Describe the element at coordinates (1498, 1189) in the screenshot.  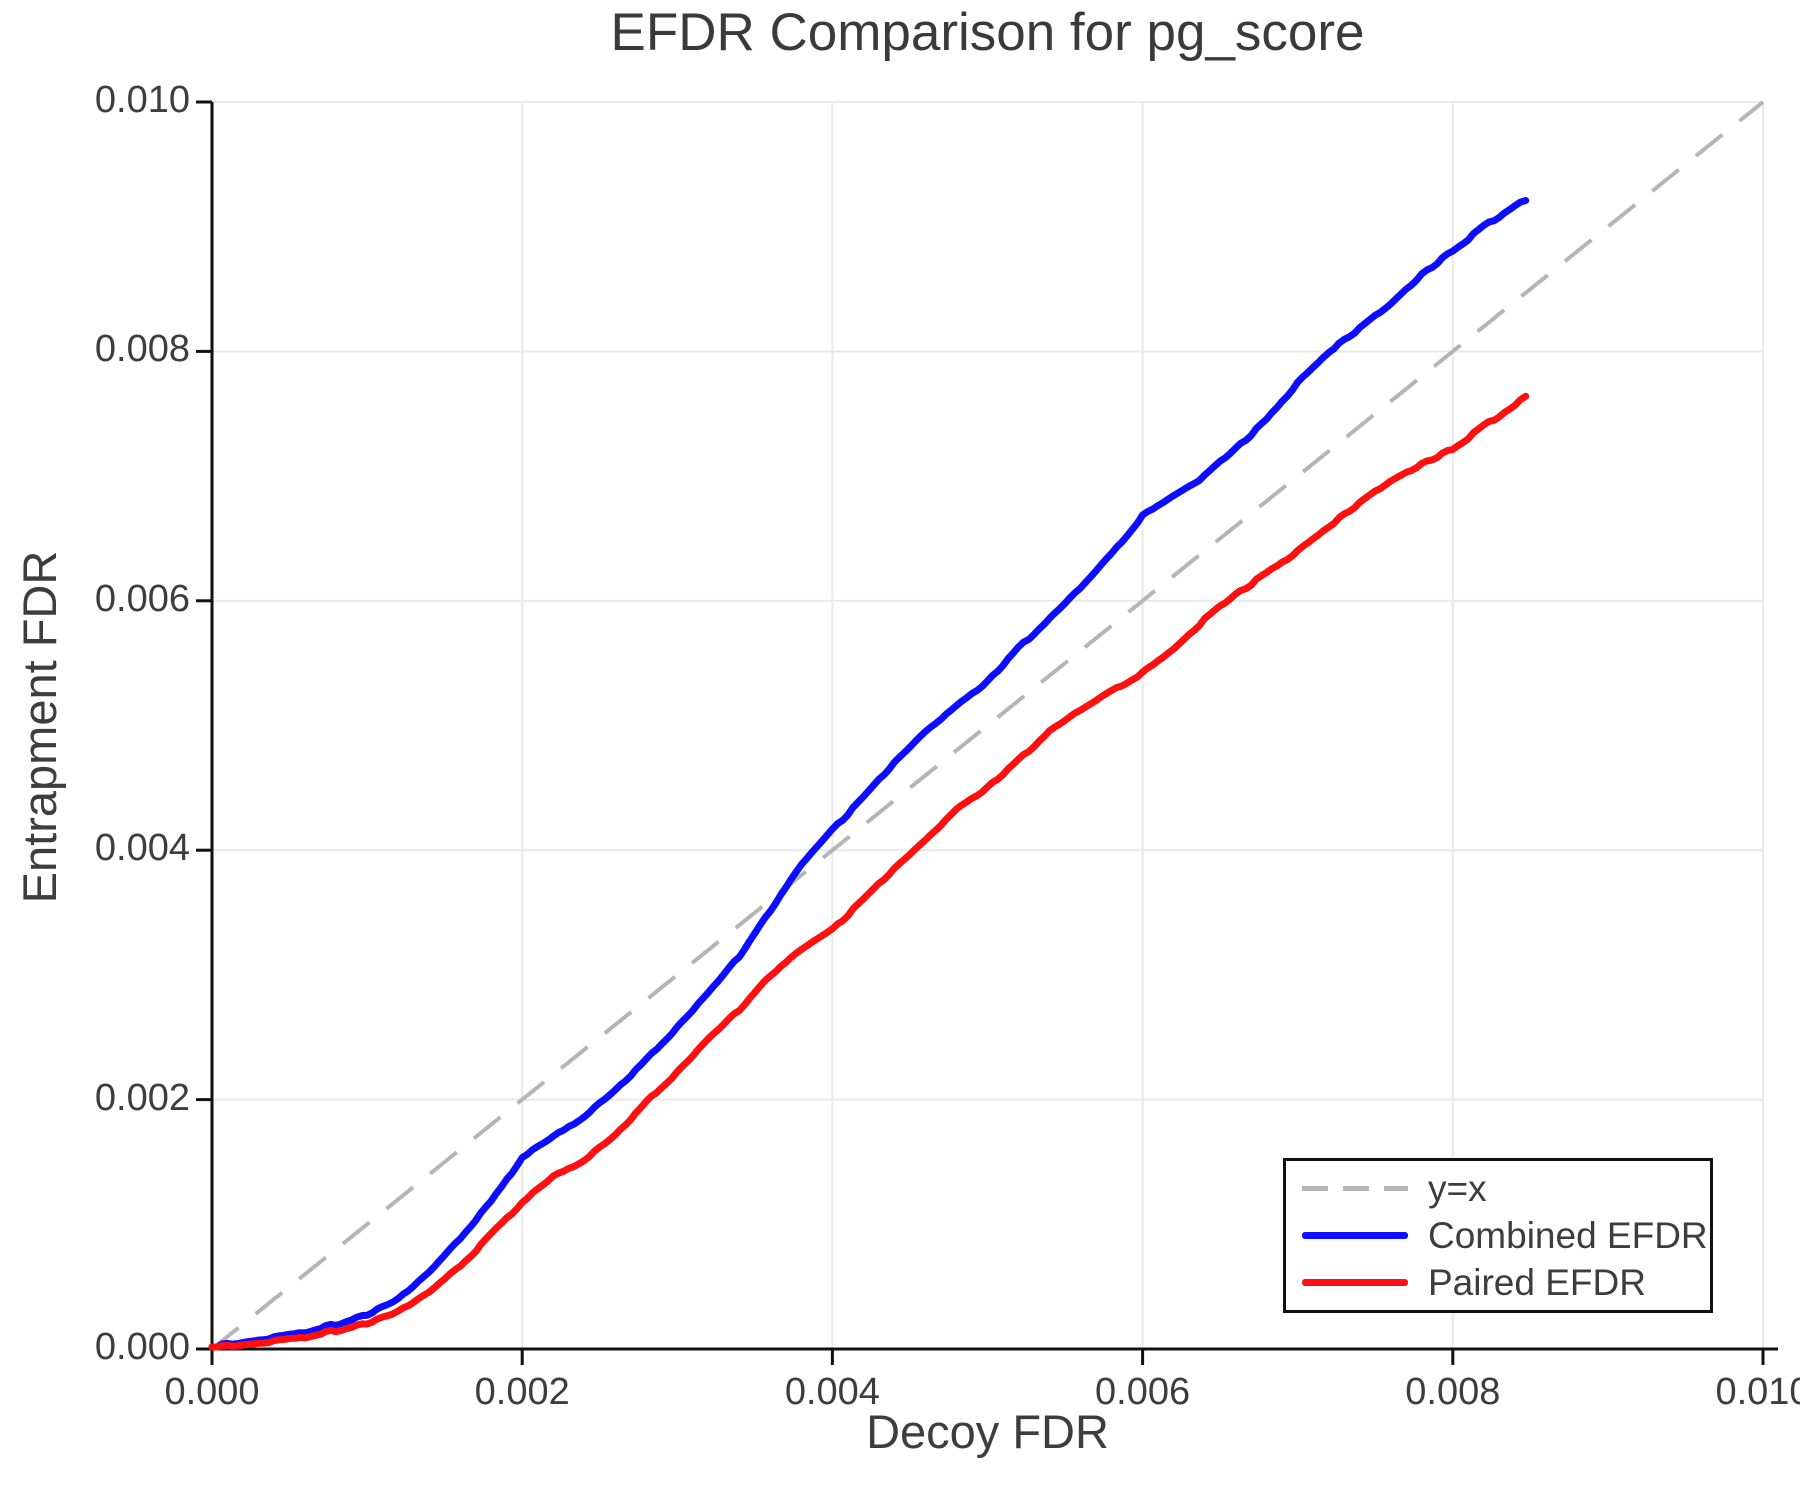
I see `legend-item-yx: y=x` at that location.